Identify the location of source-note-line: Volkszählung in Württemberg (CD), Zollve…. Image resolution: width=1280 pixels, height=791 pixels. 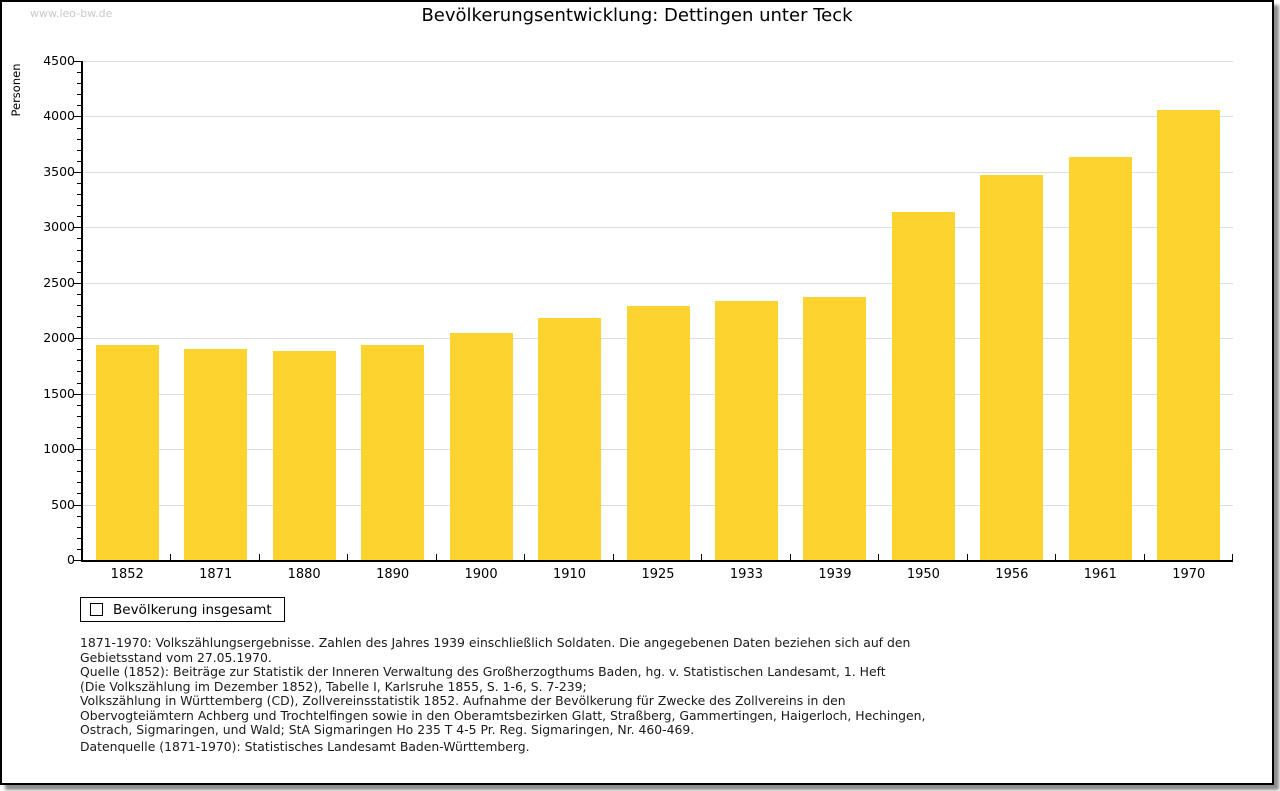
(463, 701).